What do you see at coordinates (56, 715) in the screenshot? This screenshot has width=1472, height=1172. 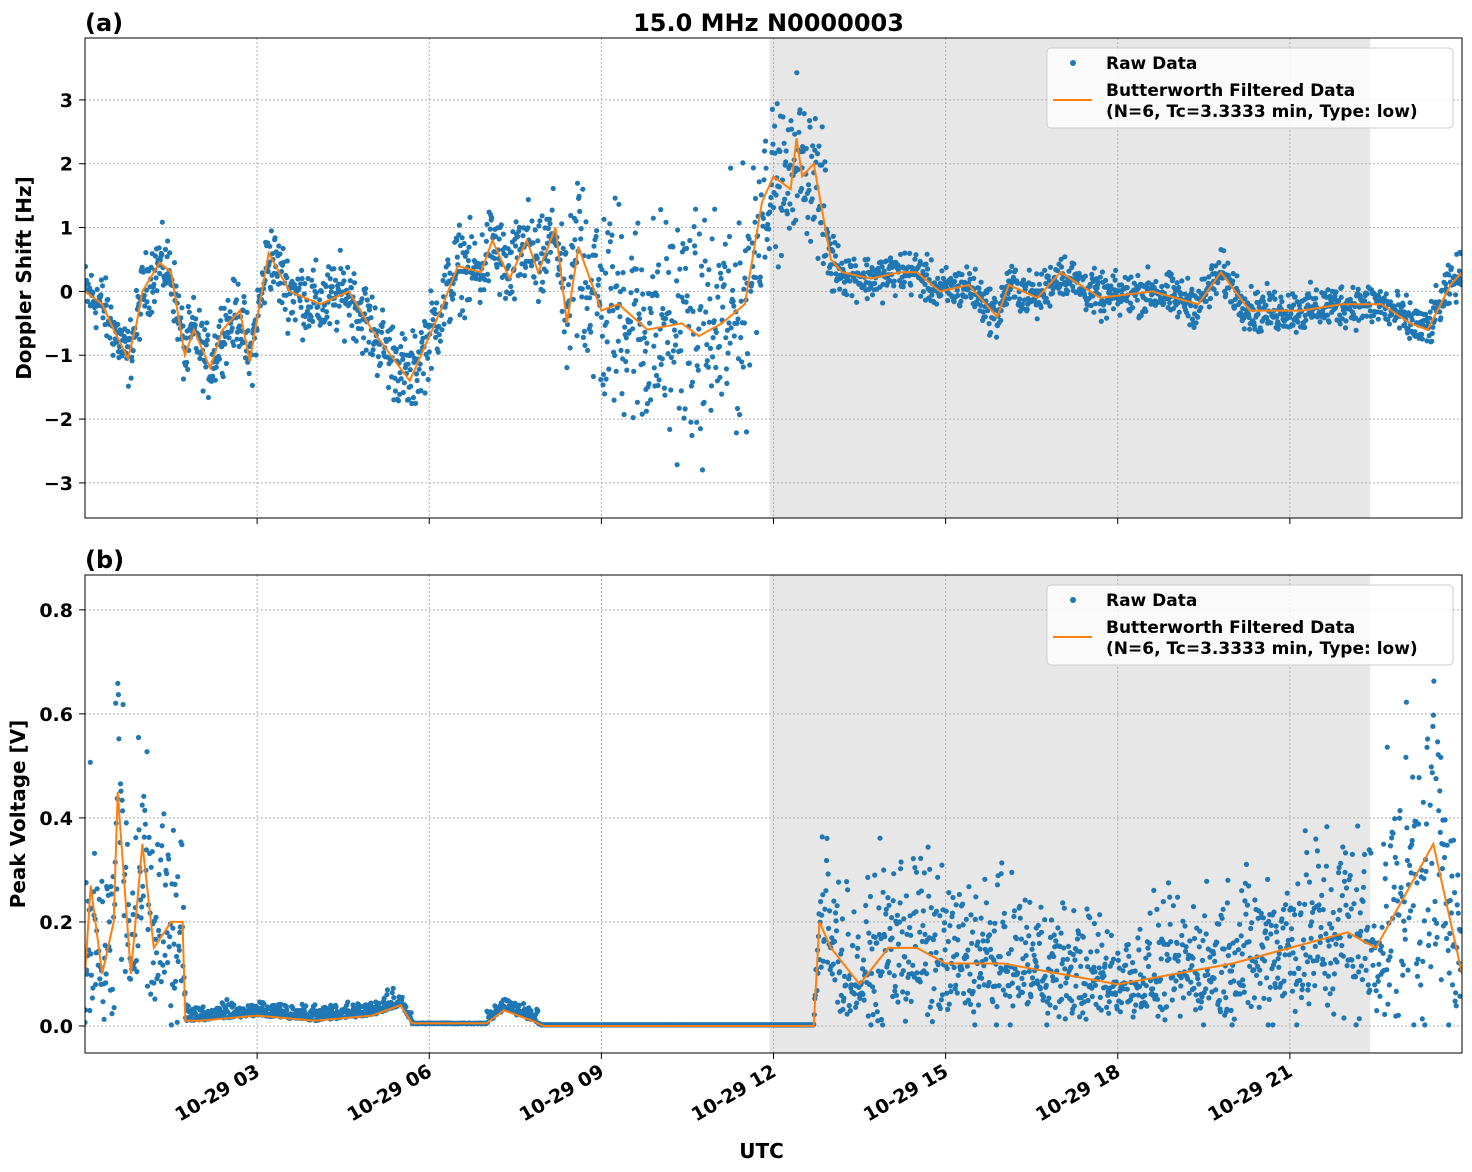 I see `y-tick-label: 0.6` at bounding box center [56, 715].